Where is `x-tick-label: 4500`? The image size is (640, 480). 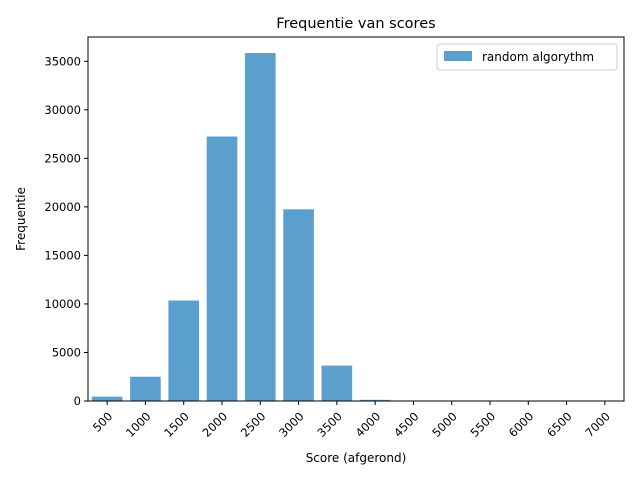 x-tick-label: 4500 is located at coordinates (406, 424).